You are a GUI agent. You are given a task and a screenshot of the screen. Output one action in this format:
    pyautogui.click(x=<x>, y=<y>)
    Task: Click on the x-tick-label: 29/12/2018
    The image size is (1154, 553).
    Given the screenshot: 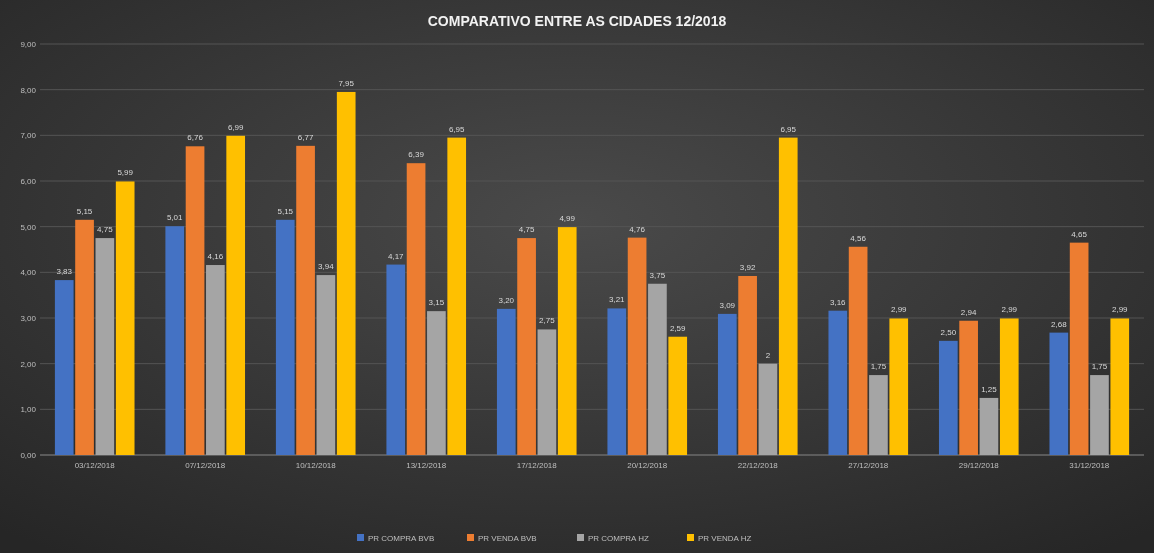 What is the action you would take?
    pyautogui.click(x=979, y=465)
    